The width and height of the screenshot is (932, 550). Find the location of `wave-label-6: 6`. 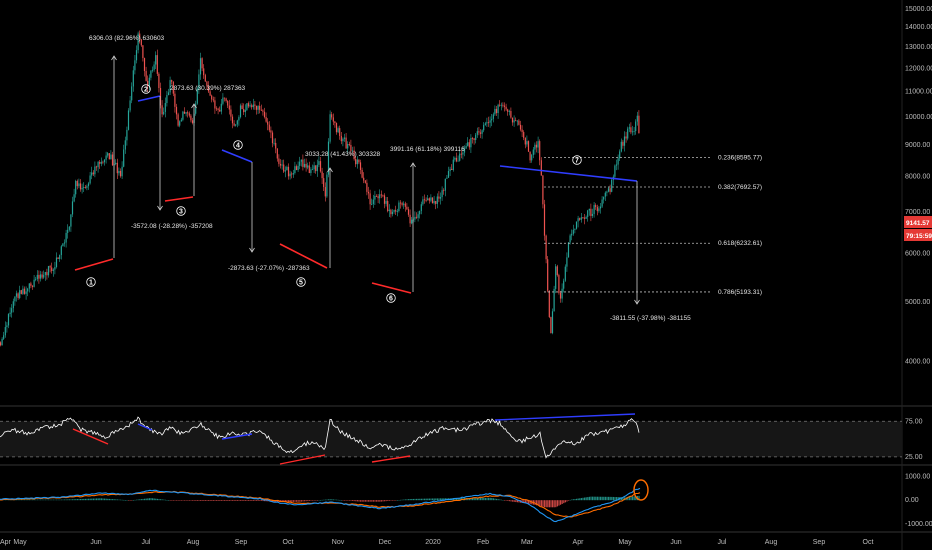

wave-label-6: 6 is located at coordinates (391, 298).